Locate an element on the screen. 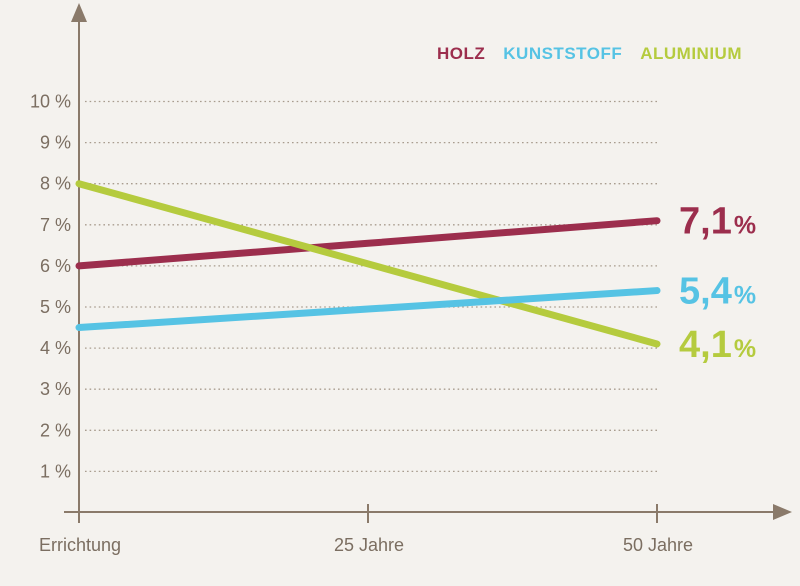 This screenshot has width=800, height=586. y-axis-arrow is located at coordinates (79, 12).